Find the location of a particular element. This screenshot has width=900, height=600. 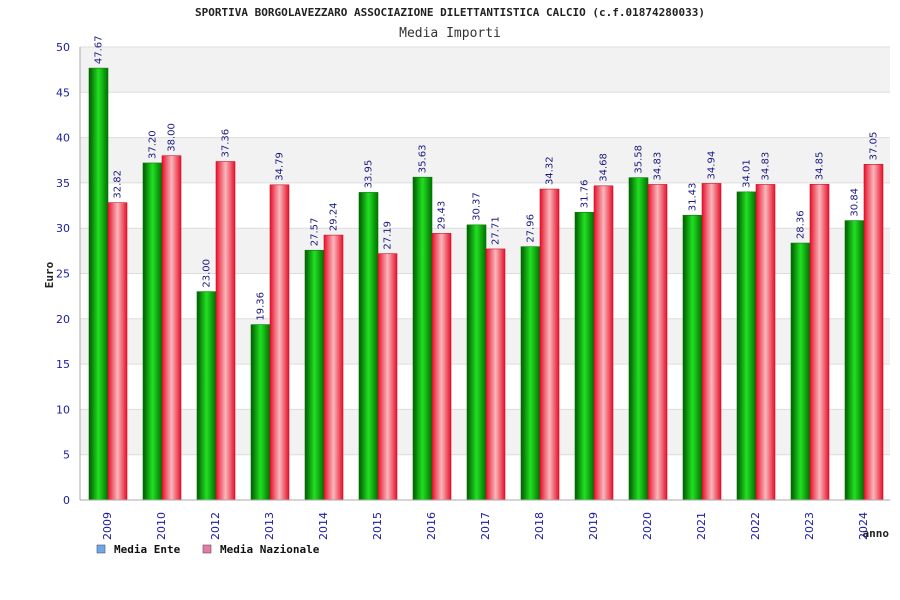

value-label-nazionale-2021: 34.94 is located at coordinates (712, 165).